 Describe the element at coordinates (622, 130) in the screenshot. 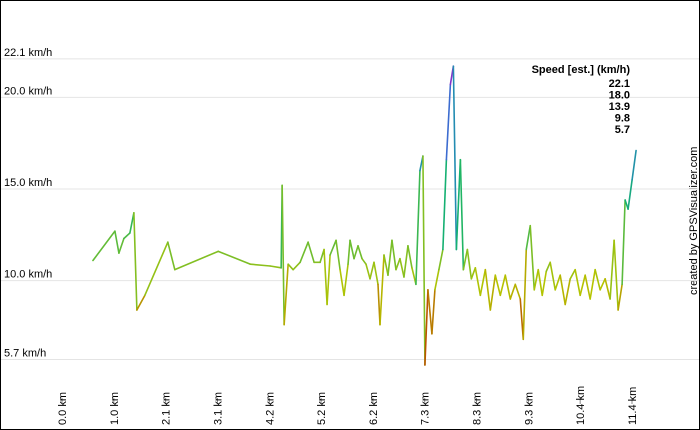

I see `legend-label: 5.7` at that location.